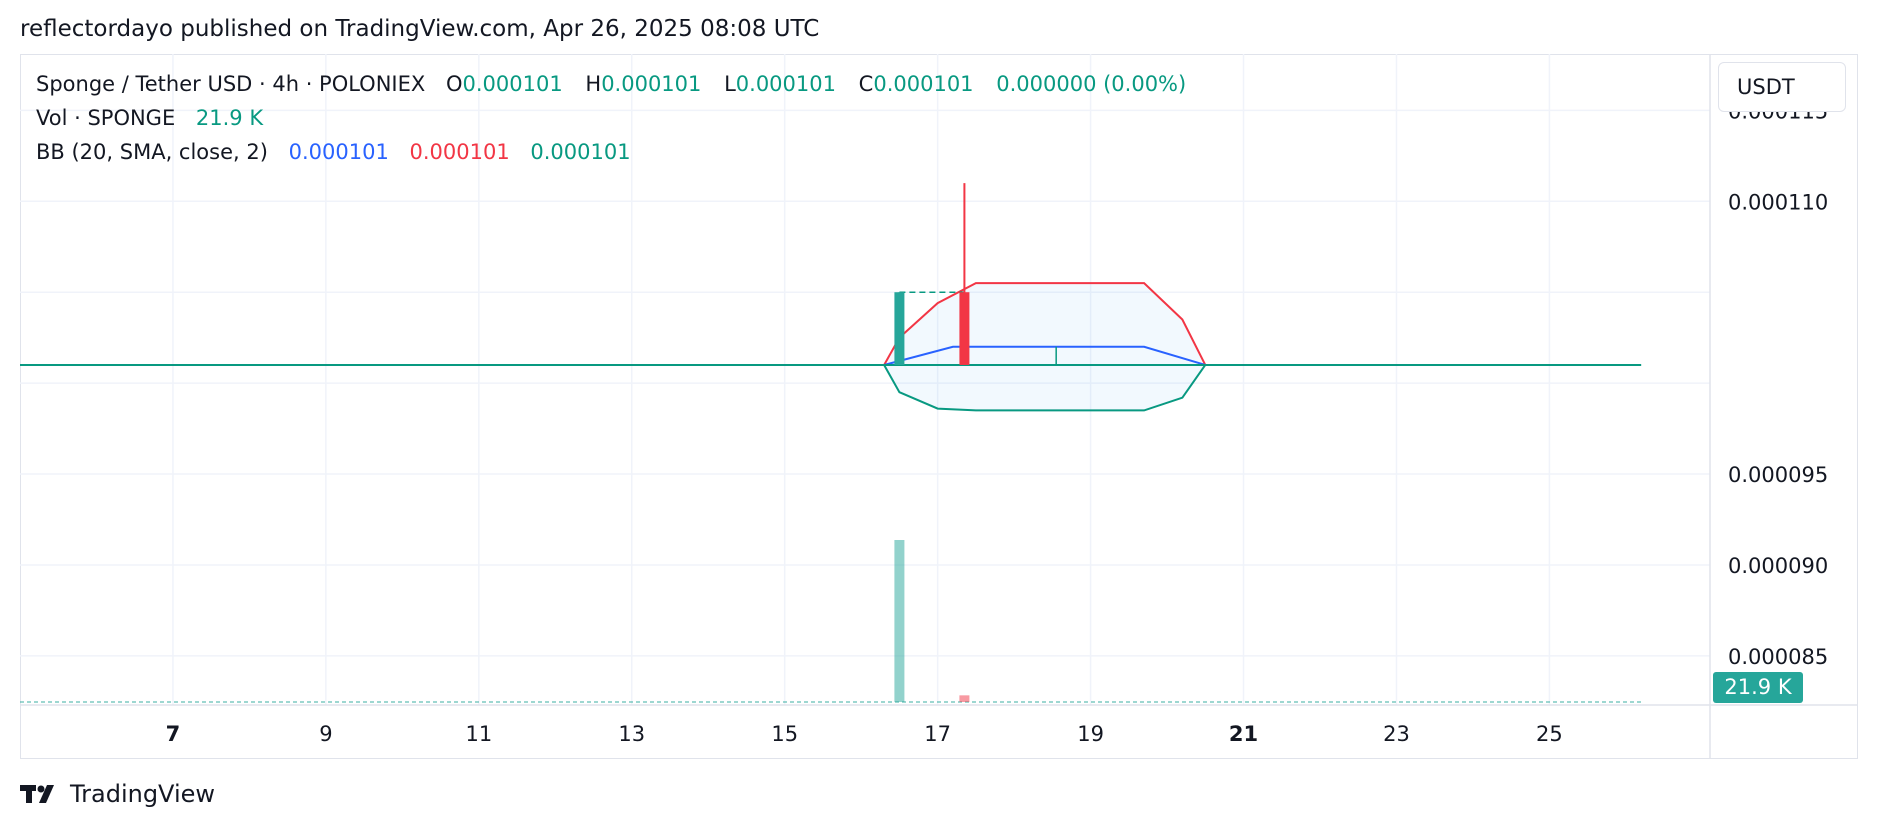  I want to click on low-value: 0.000101, so click(785, 84).